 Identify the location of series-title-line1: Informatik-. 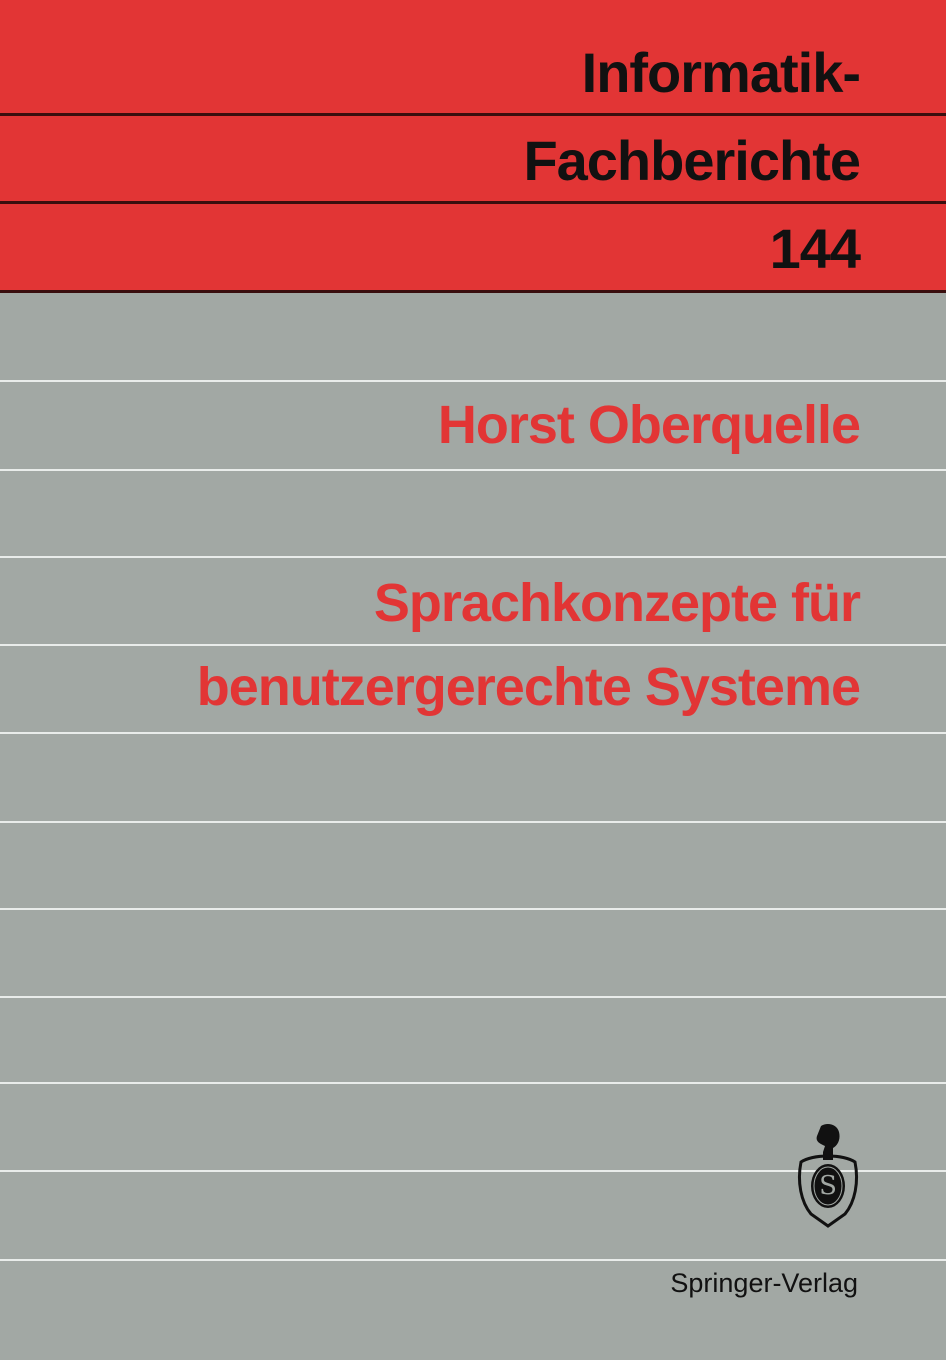
(721, 72).